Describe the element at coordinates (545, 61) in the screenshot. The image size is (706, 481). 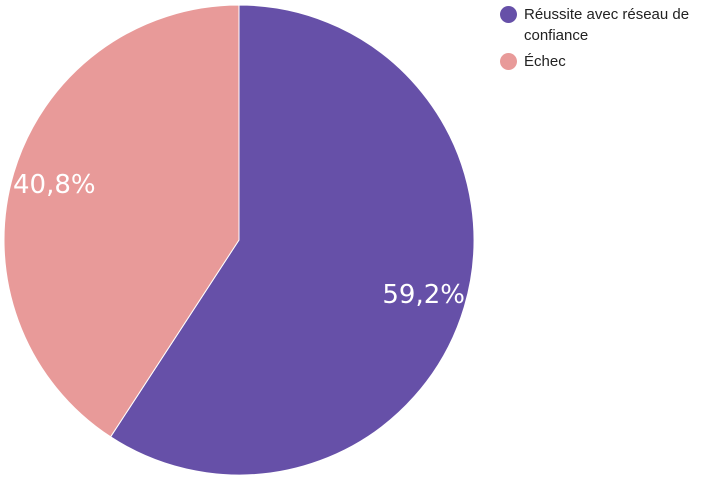
I see `legend-label-failure: Échec` at that location.